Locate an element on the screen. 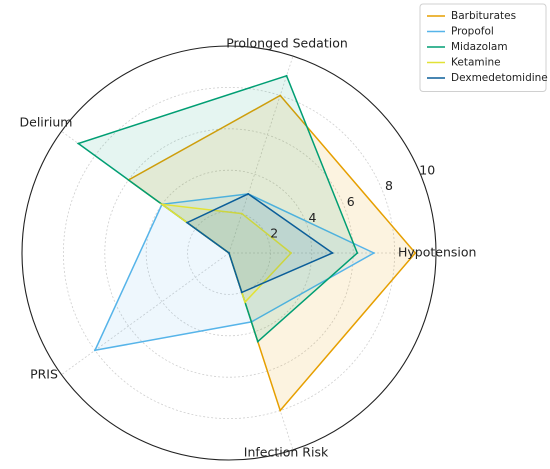 The height and width of the screenshot is (469, 550). series-fill-dexmedetomidine is located at coordinates (260, 243).